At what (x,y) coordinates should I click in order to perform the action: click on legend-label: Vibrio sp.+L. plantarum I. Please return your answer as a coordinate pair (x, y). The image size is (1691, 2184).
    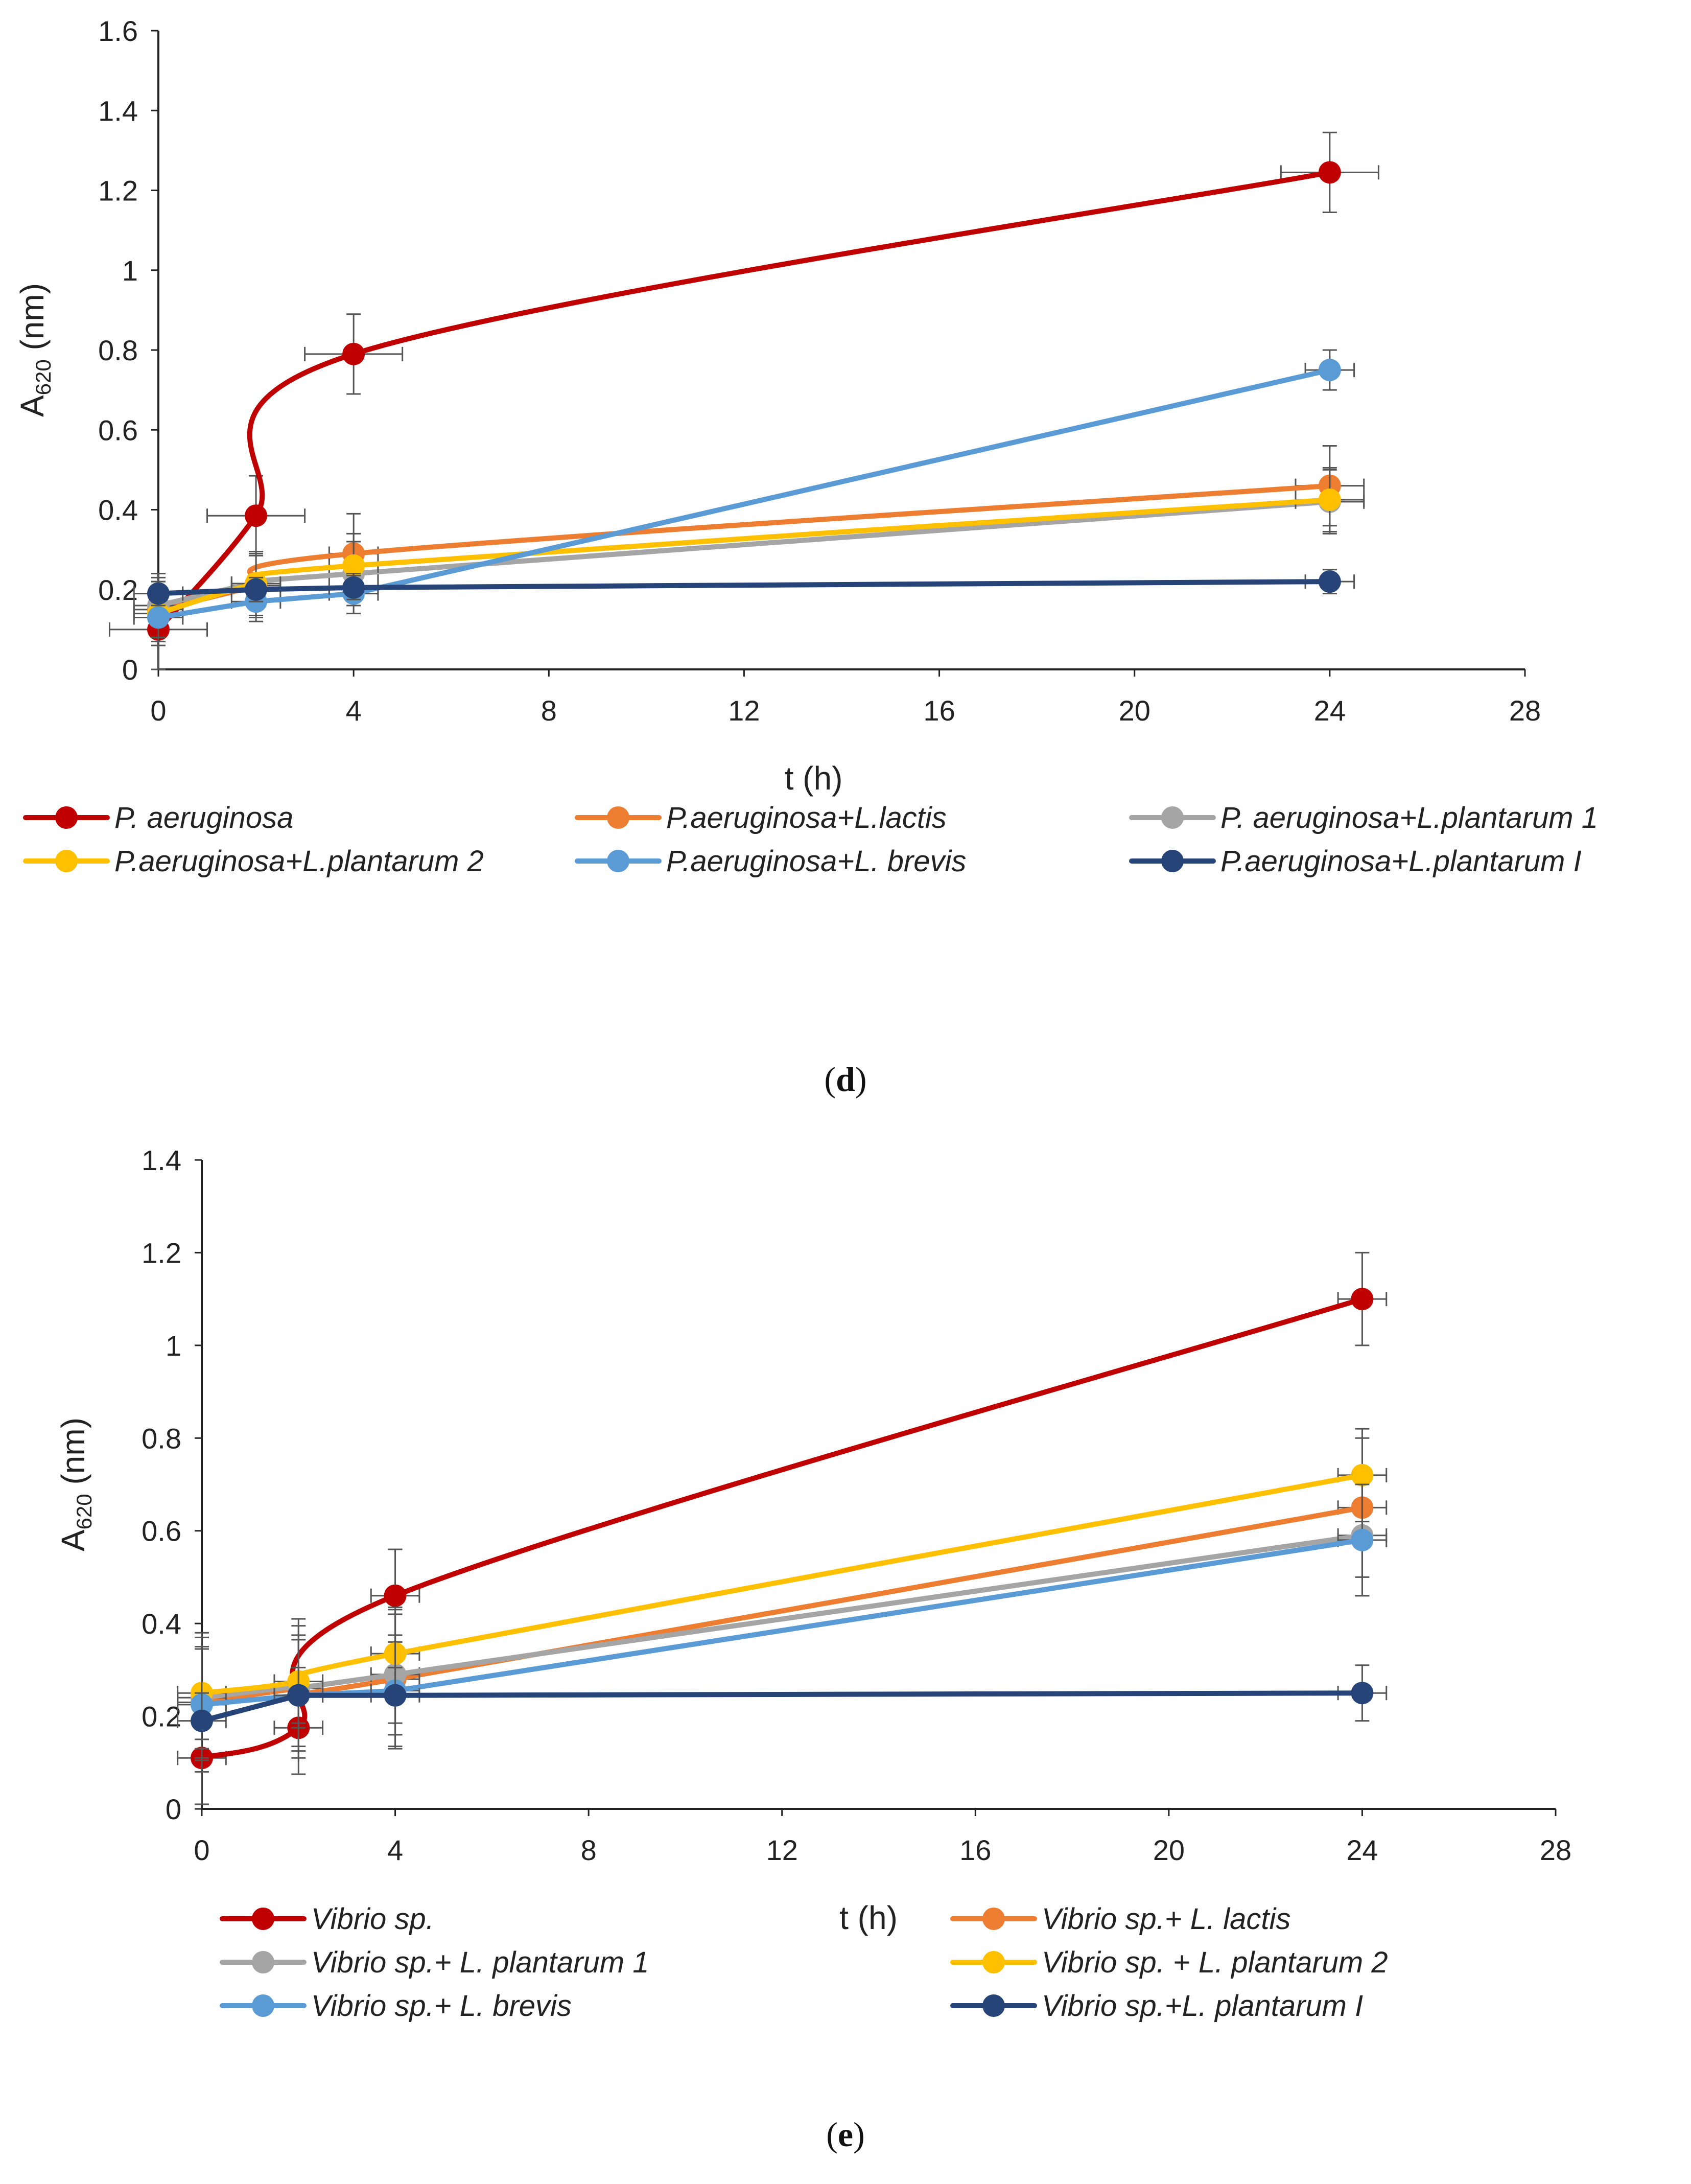
    Looking at the image, I should click on (1202, 2006).